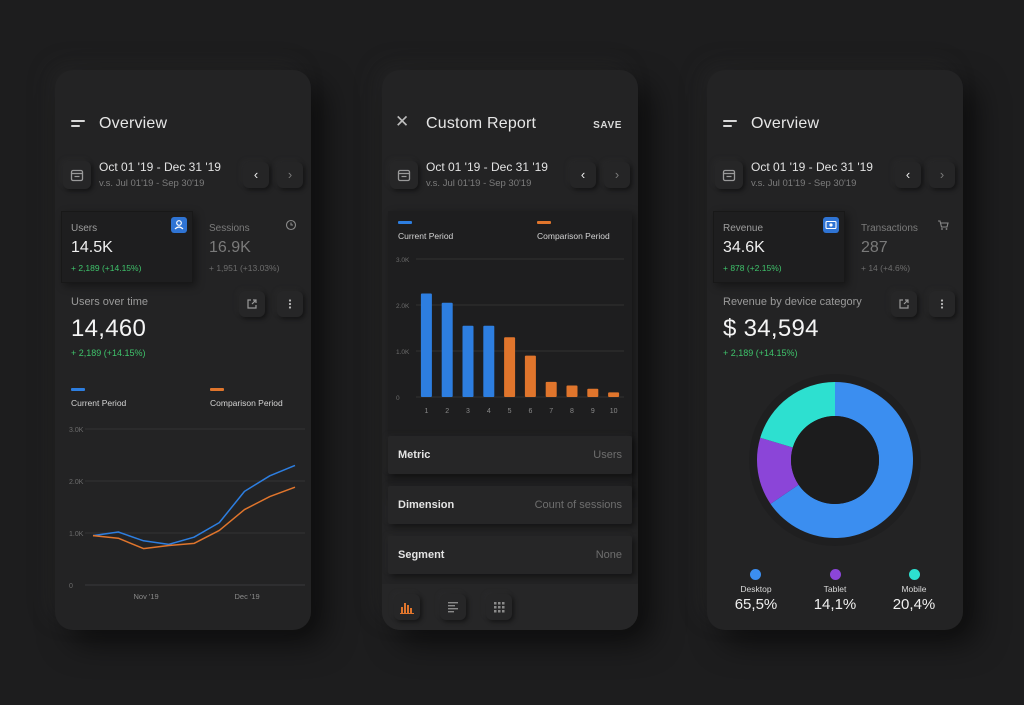  What do you see at coordinates (489, 411) in the screenshot?
I see `x-tick-label: 4` at bounding box center [489, 411].